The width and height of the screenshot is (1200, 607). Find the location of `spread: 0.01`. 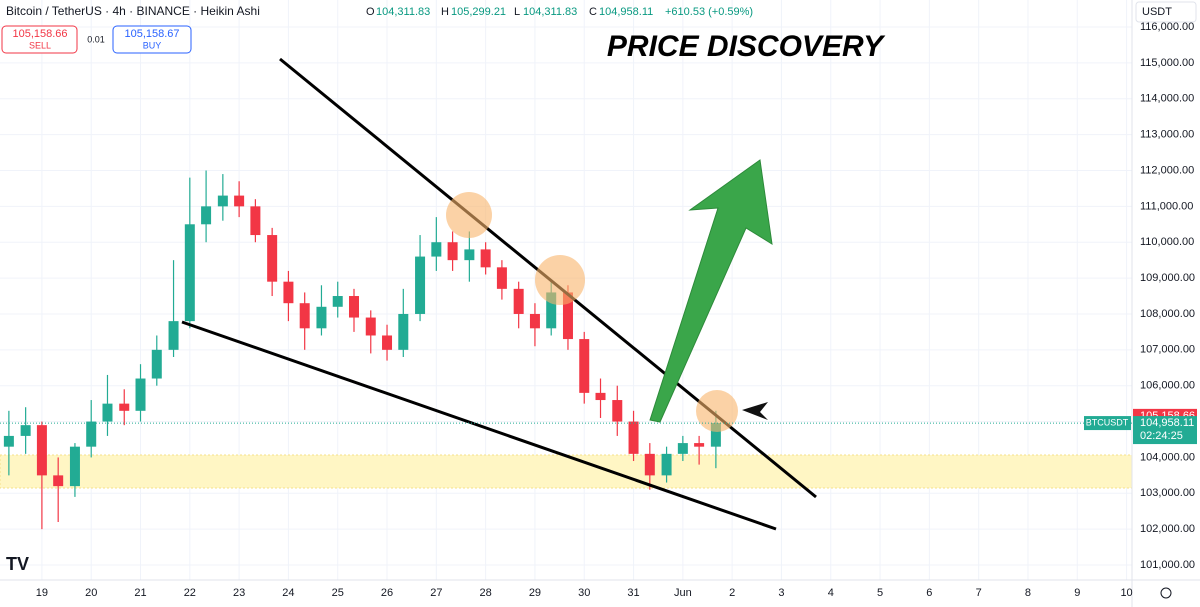

spread: 0.01 is located at coordinates (96, 39).